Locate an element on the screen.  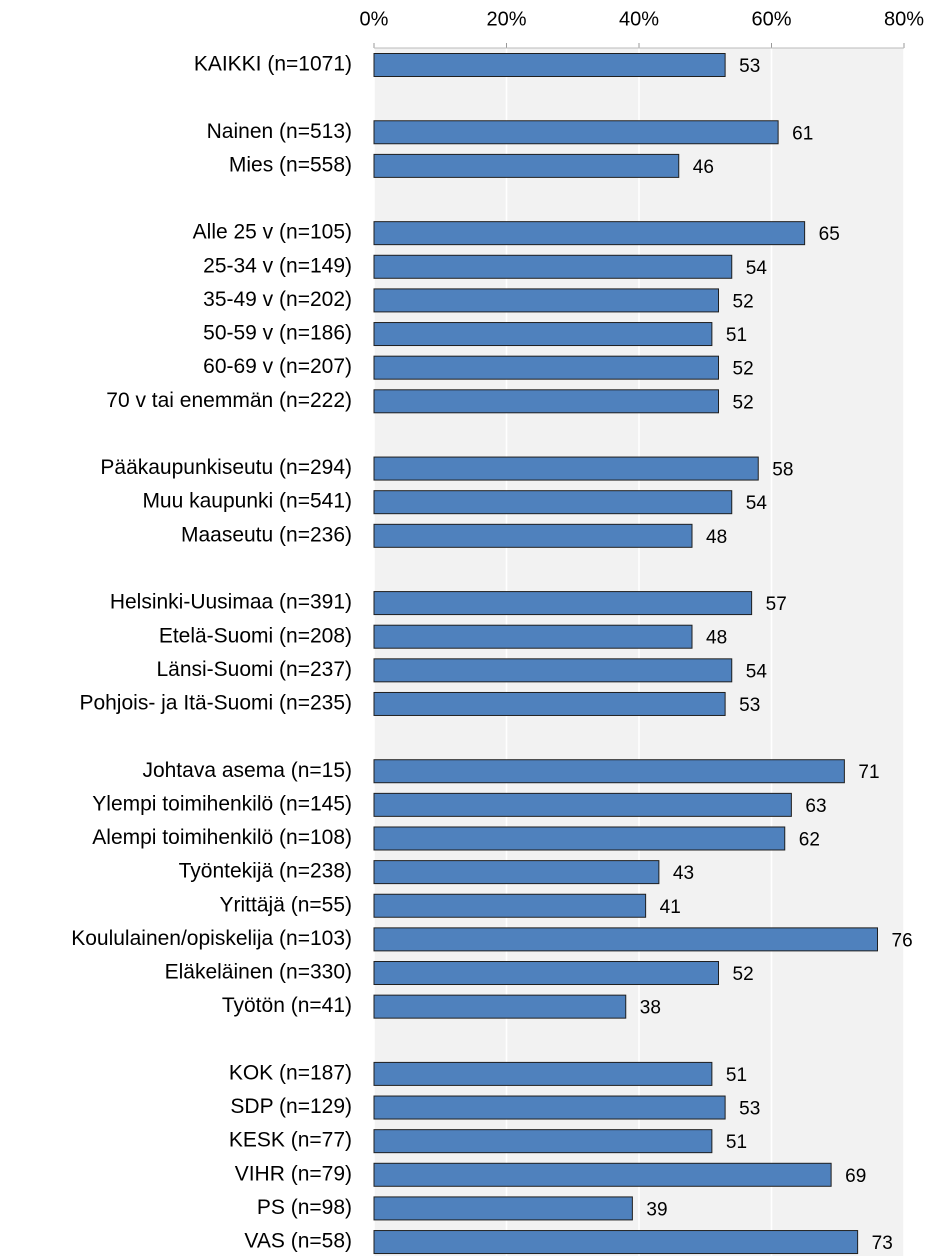
y-tick-label: VAS (n=58) is located at coordinates (298, 1241).